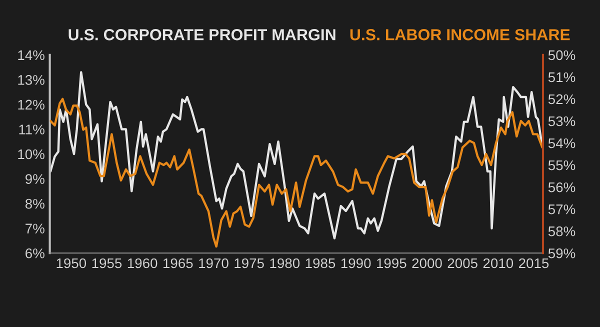 This screenshot has height=327, width=600. What do you see at coordinates (562, 165) in the screenshot?
I see `y2-tick-label: 55%` at bounding box center [562, 165].